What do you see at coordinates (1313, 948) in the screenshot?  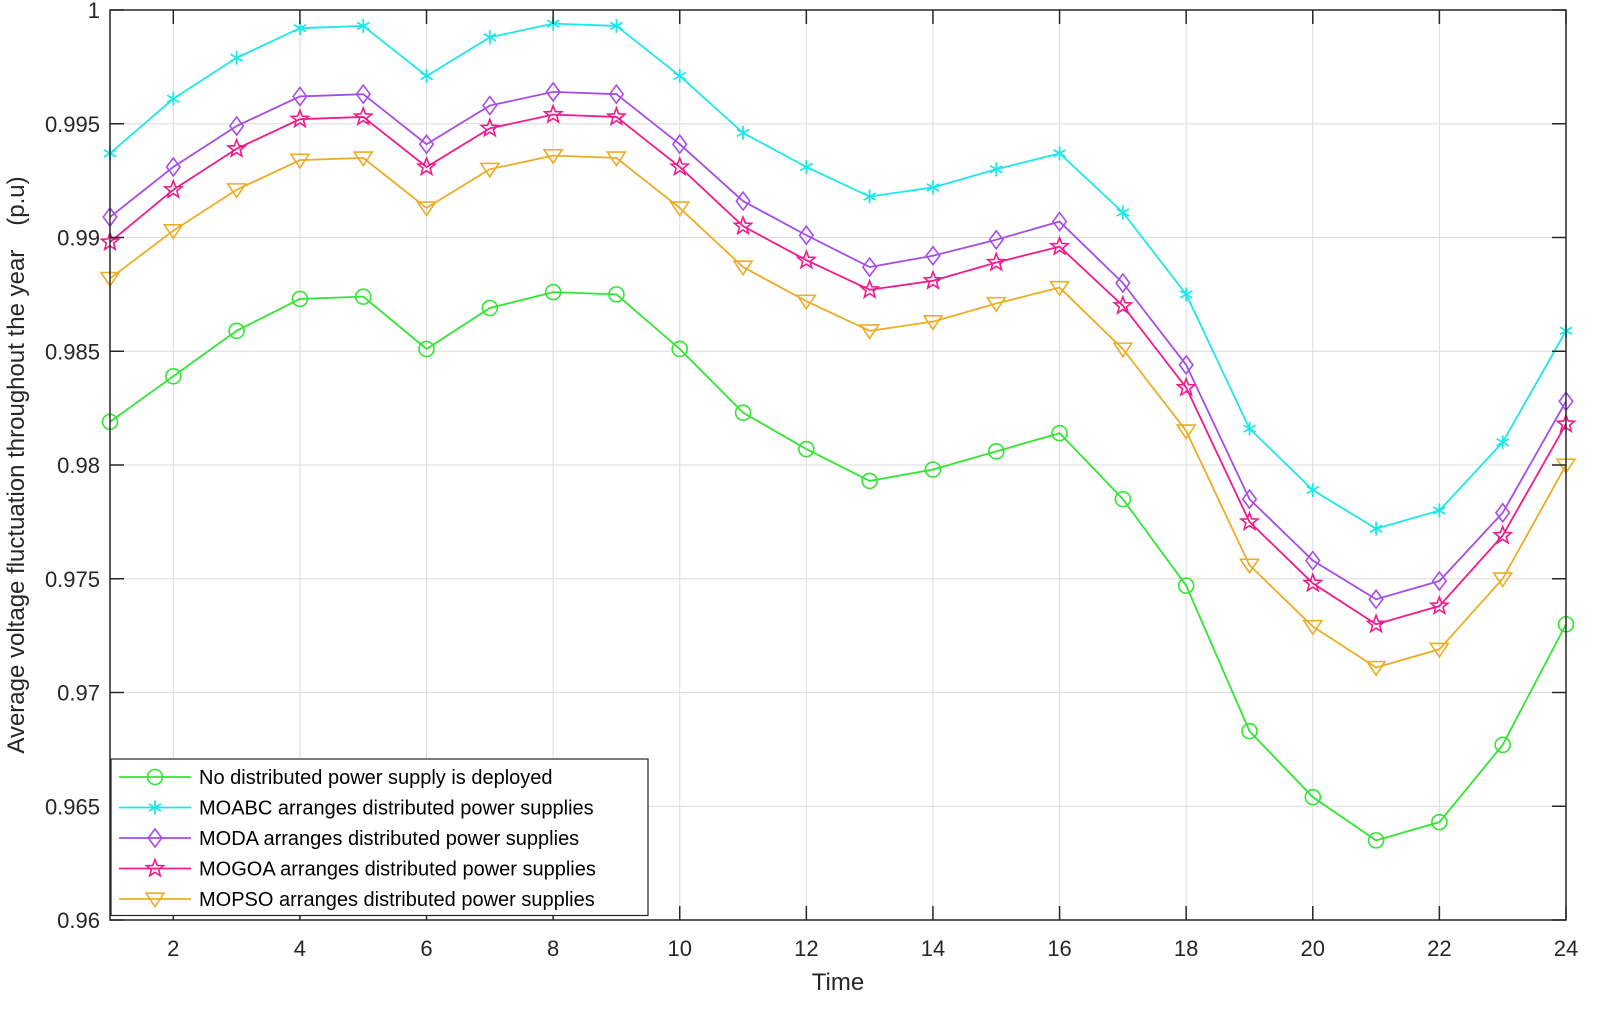 I see `x-tick-label: 20` at bounding box center [1313, 948].